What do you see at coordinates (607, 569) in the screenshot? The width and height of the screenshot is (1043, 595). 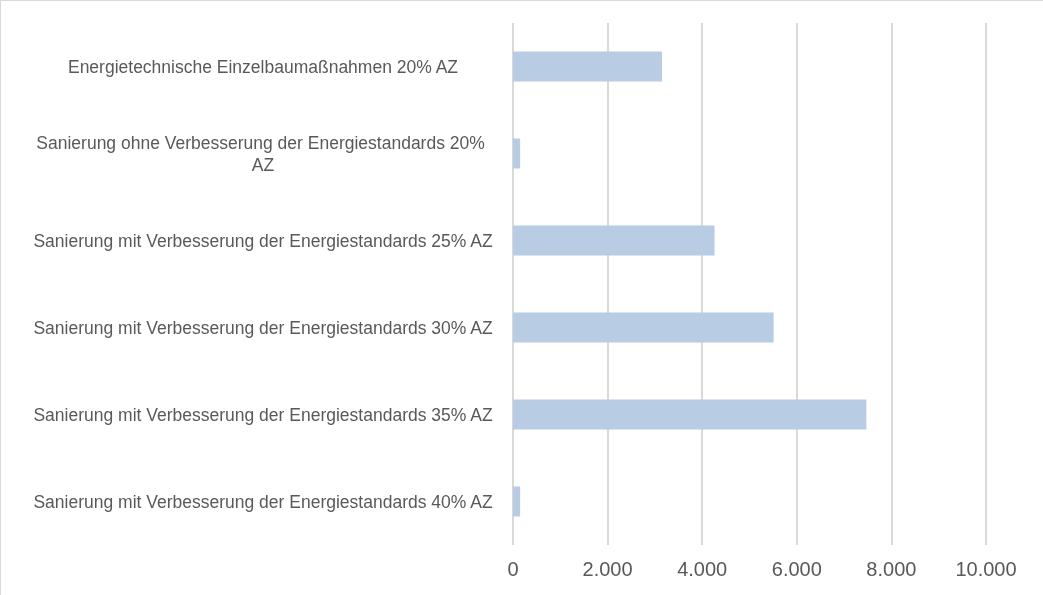 I see `x-tick-label: 2.000` at bounding box center [607, 569].